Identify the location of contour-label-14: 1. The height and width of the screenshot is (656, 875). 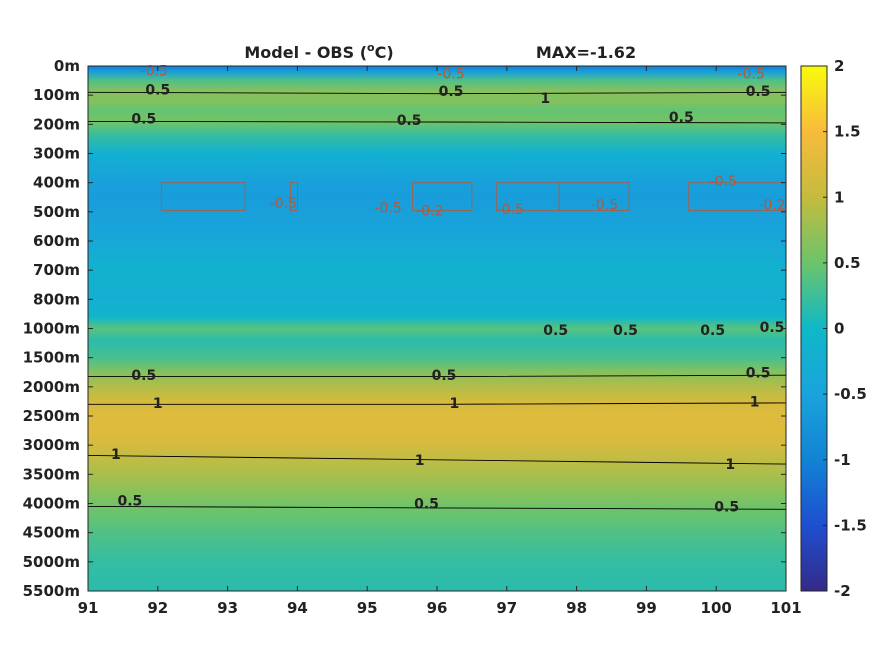
(158, 404).